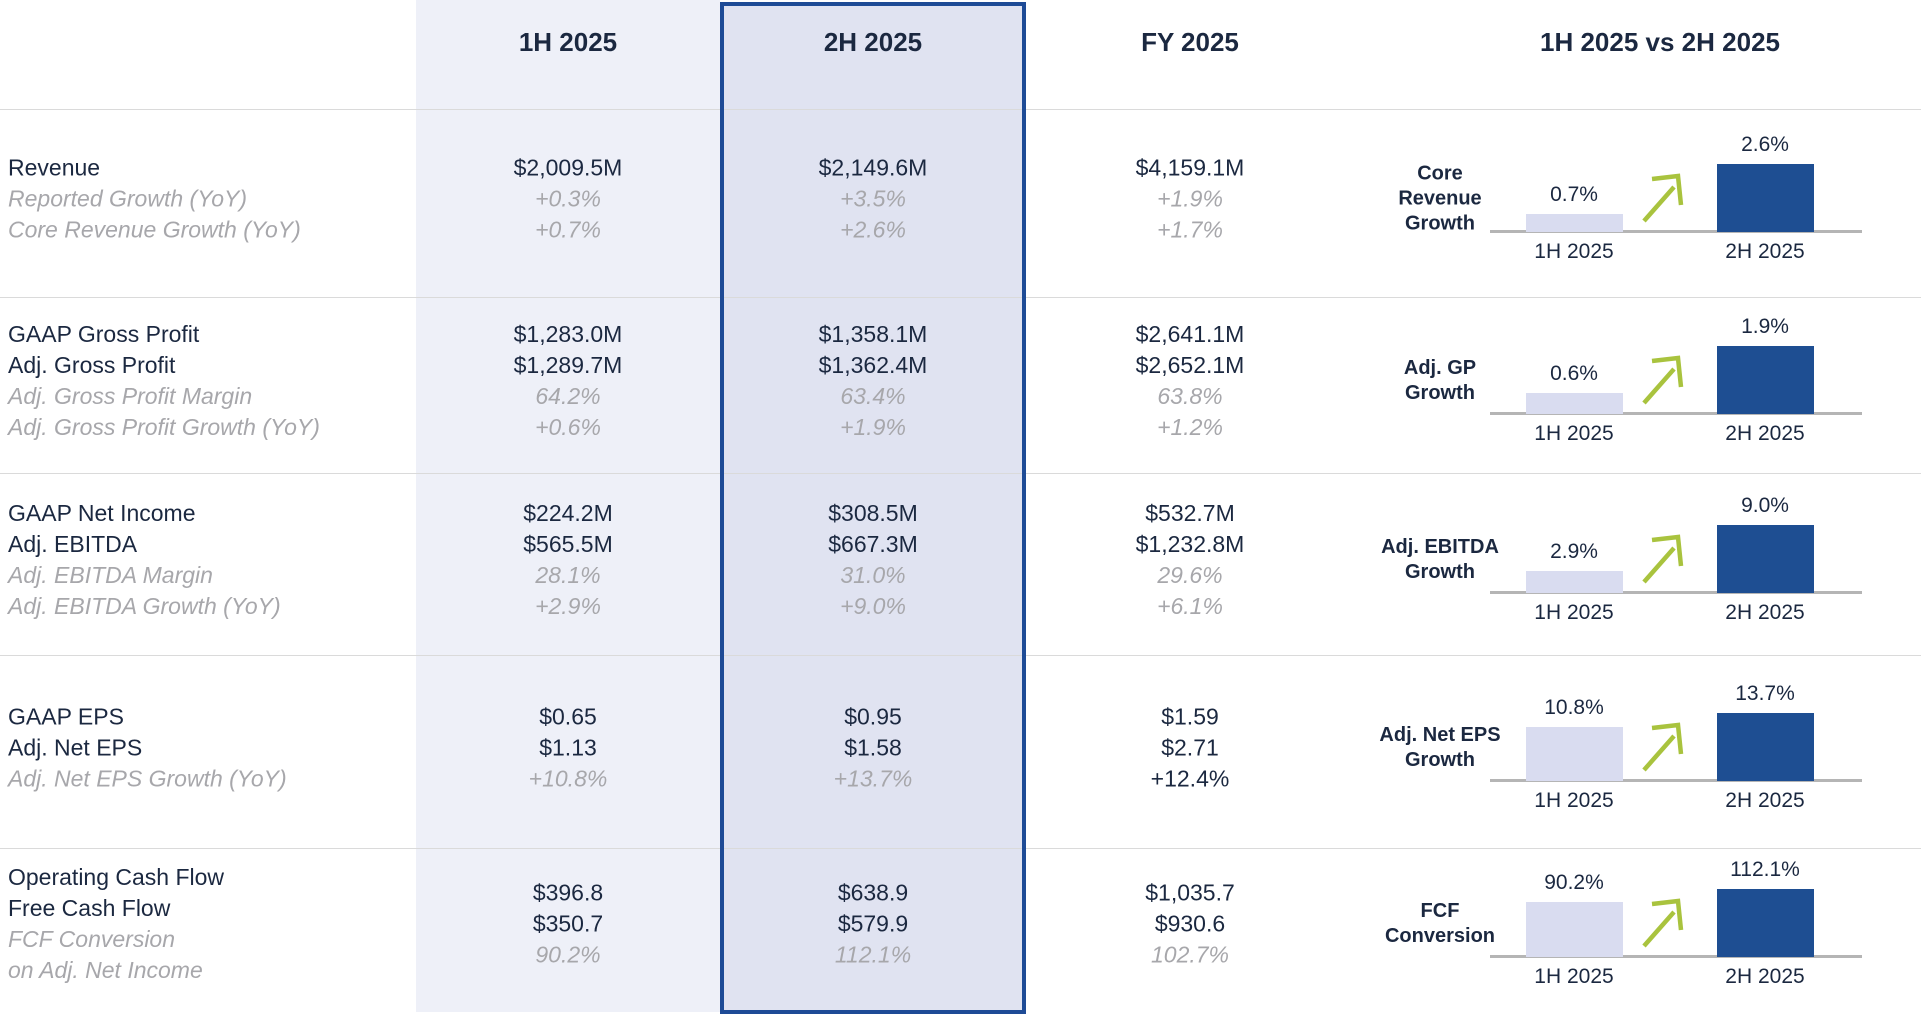 The height and width of the screenshot is (1017, 1921). Describe the element at coordinates (1190, 560) in the screenshot. I see `values-fy: $532.7M $1,232.8M 29.6% +6.1%` at that location.